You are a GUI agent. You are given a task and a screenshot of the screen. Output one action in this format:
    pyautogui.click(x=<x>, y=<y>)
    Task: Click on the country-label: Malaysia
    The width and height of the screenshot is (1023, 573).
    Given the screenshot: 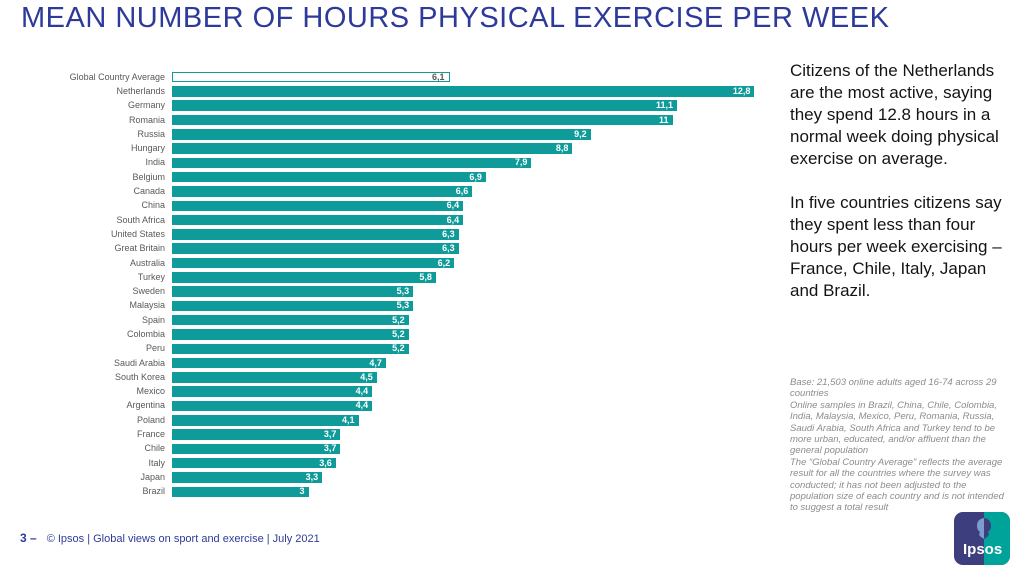 What is the action you would take?
    pyautogui.click(x=147, y=305)
    